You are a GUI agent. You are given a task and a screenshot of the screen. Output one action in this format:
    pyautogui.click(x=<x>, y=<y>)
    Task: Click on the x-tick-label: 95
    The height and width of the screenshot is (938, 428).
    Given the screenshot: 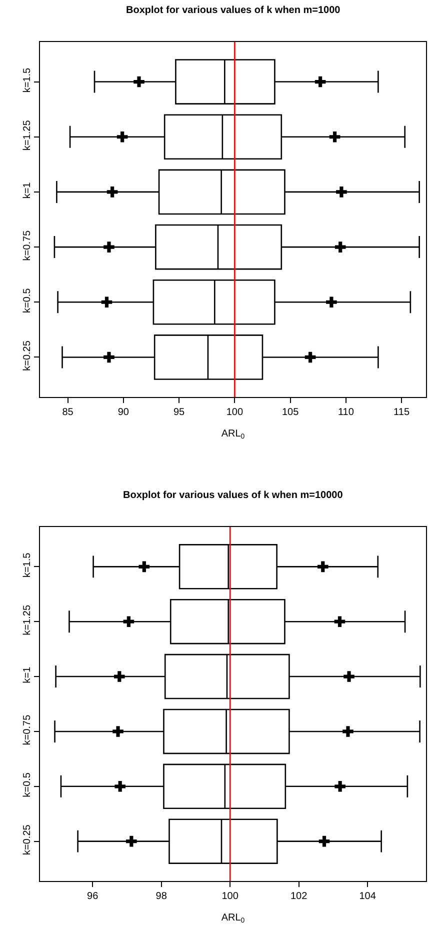 What is the action you would take?
    pyautogui.click(x=179, y=412)
    